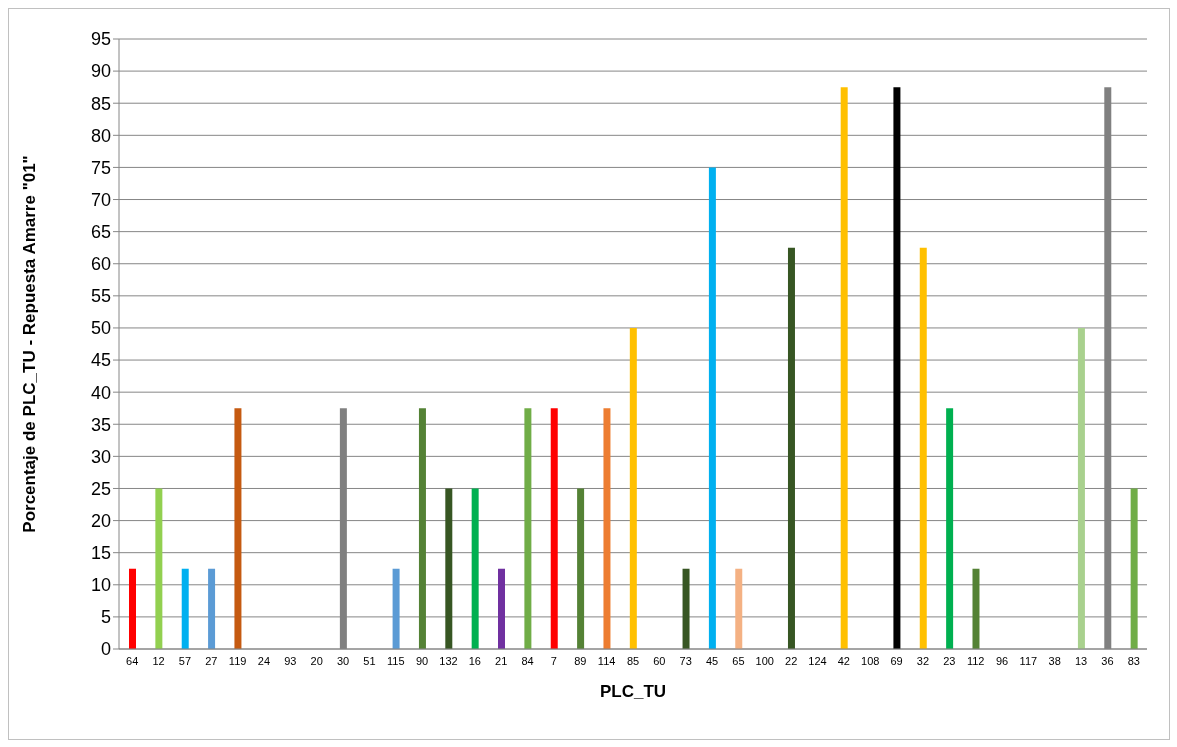  I want to click on y-tick-label: 30, so click(100, 456).